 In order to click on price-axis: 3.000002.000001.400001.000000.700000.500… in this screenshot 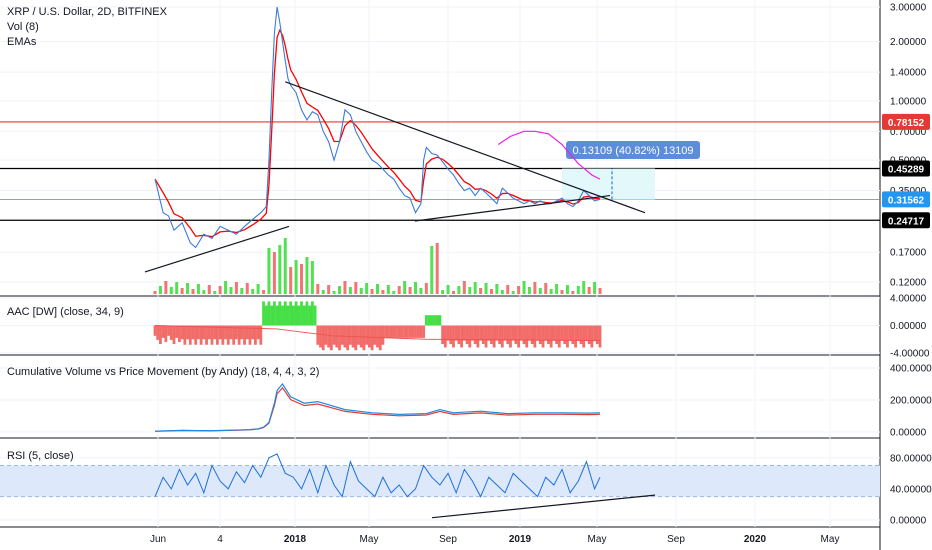, I will do `click(907, 265)`.